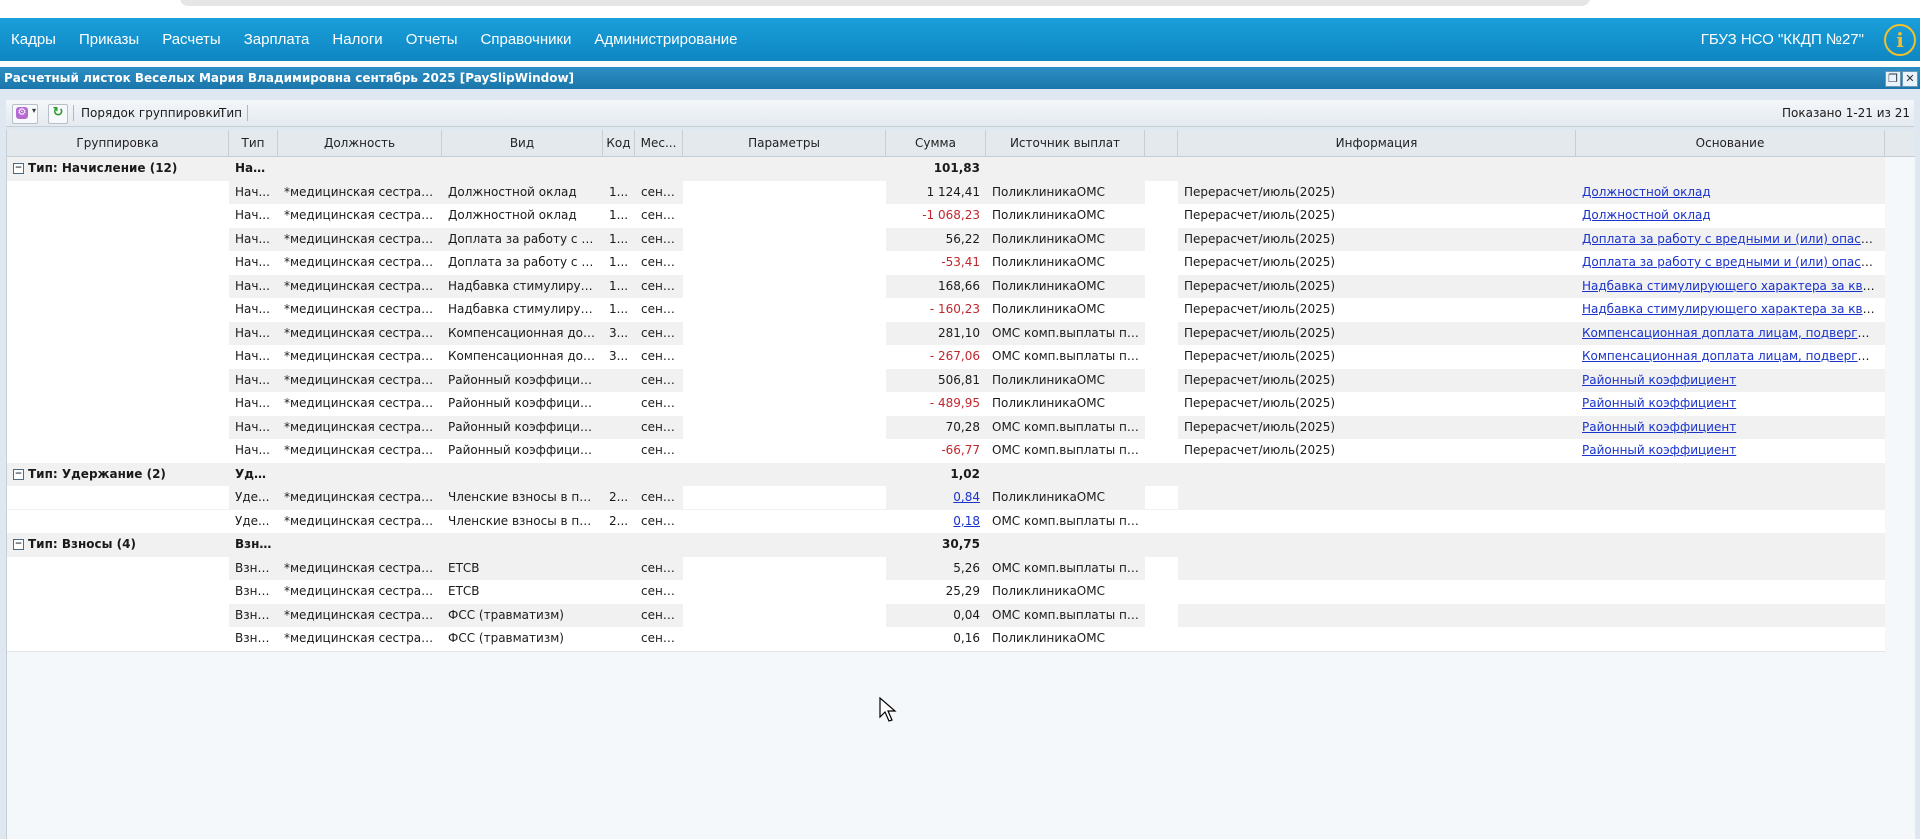  What do you see at coordinates (118, 544) in the screenshot?
I see `group-title: − Тип: Взносы (4)` at bounding box center [118, 544].